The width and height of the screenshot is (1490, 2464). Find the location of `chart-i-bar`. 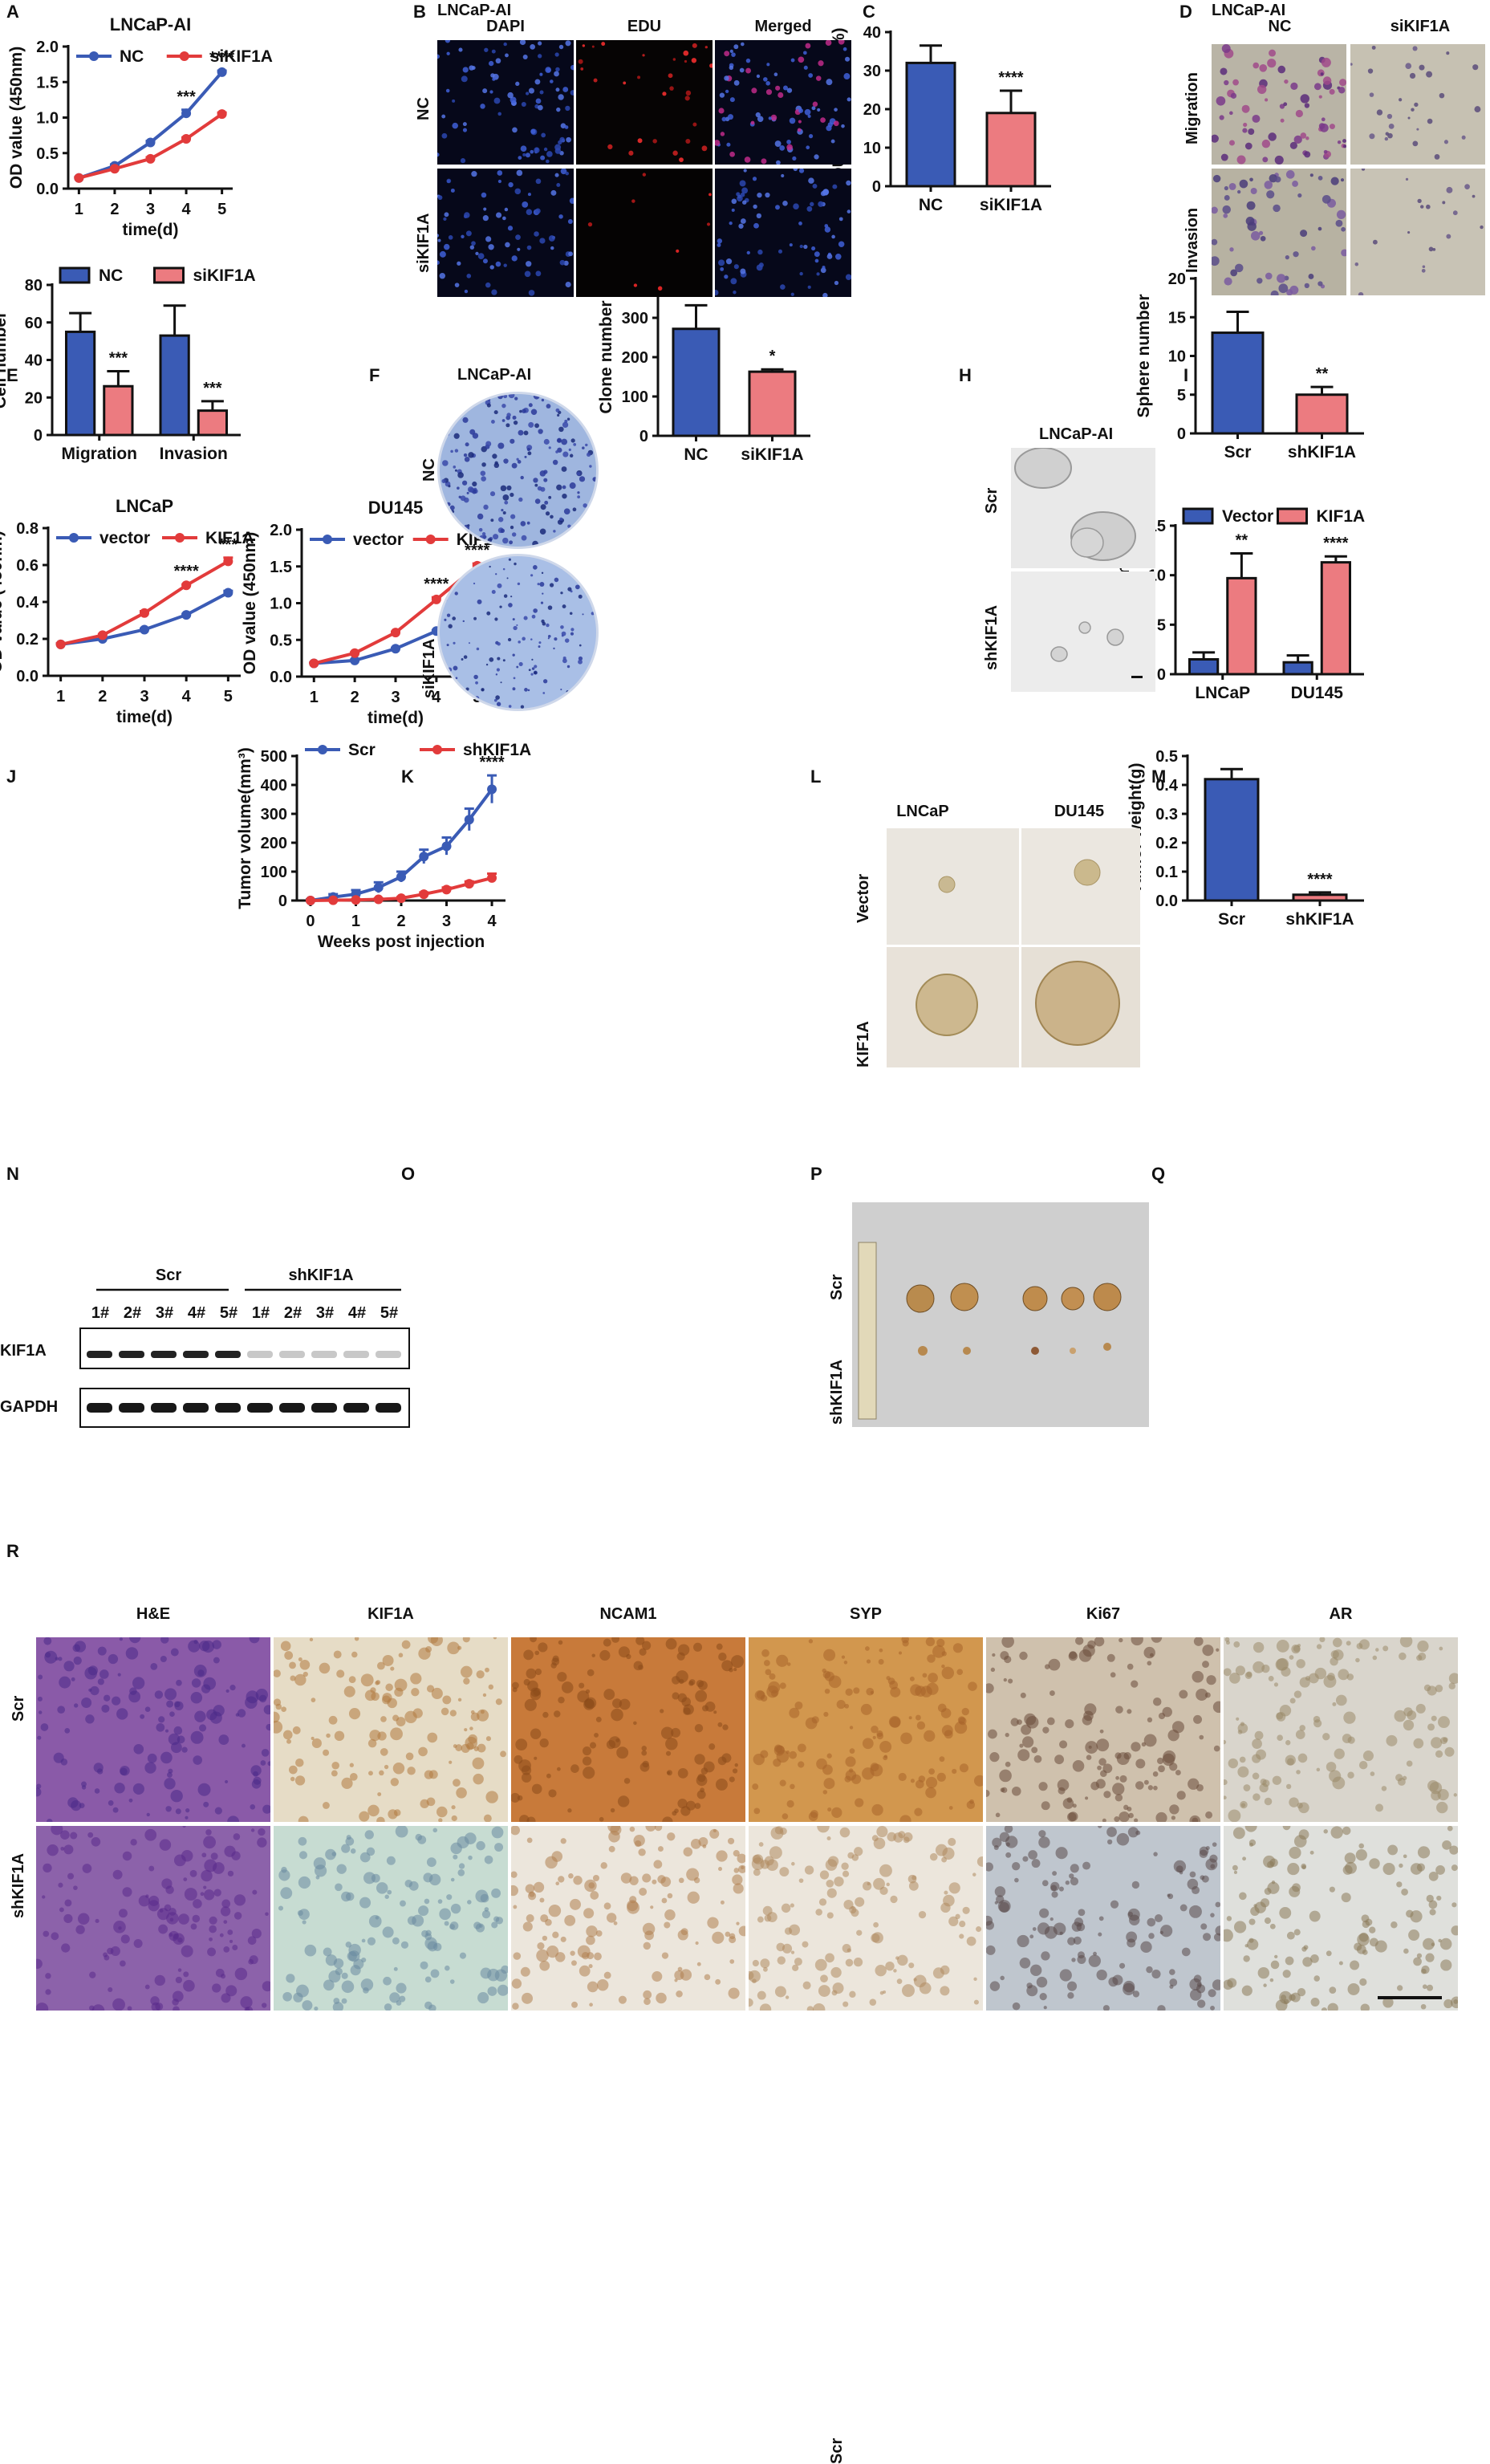

chart-i-bar is located at coordinates (1238, 383).